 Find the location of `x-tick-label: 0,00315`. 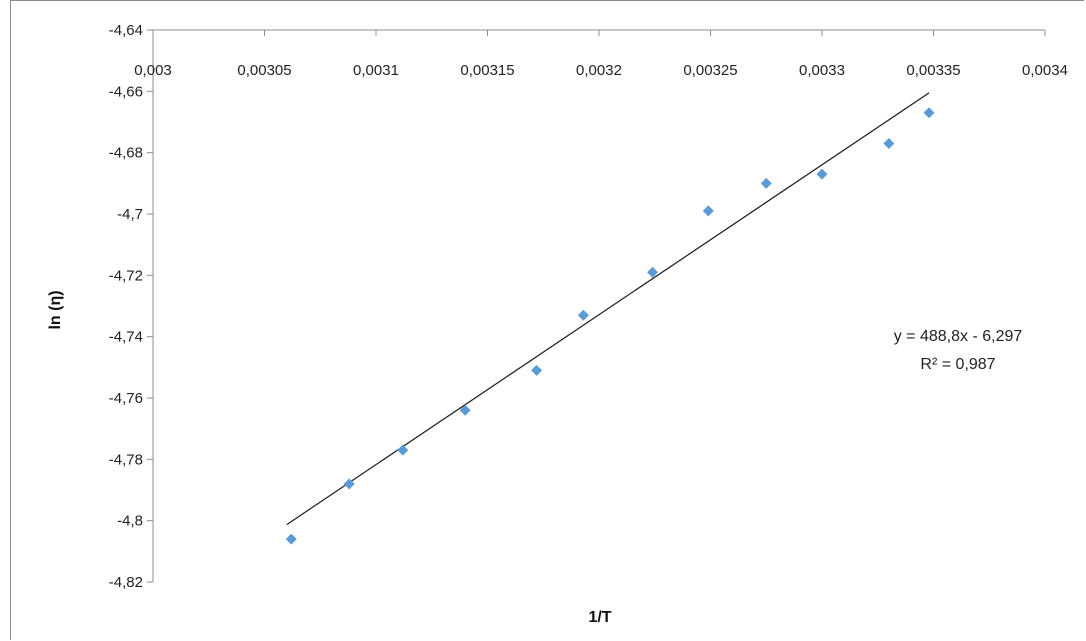

x-tick-label: 0,00315 is located at coordinates (487, 70).